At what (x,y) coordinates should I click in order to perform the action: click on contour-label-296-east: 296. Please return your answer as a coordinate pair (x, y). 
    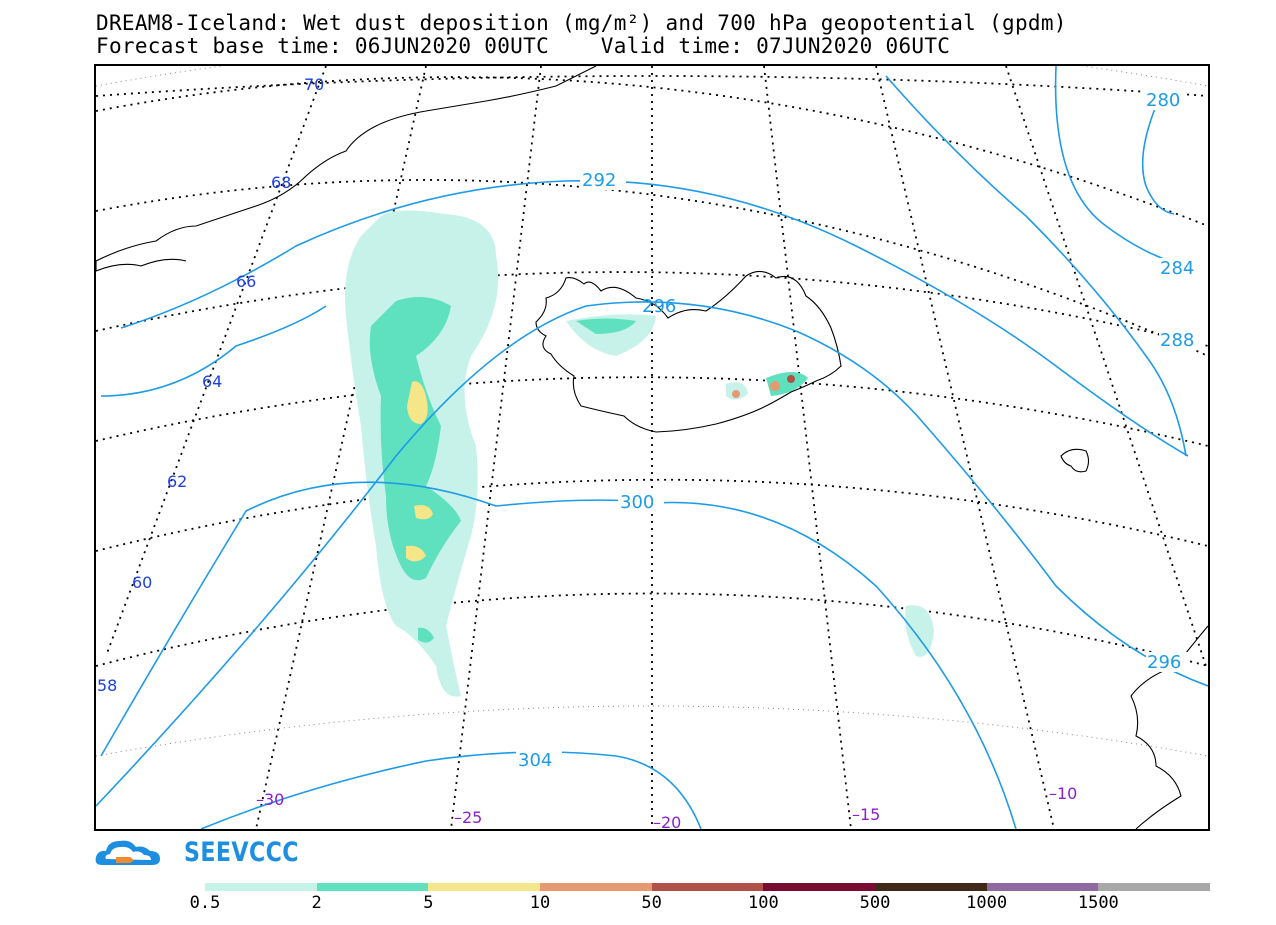
    Looking at the image, I should click on (1164, 662).